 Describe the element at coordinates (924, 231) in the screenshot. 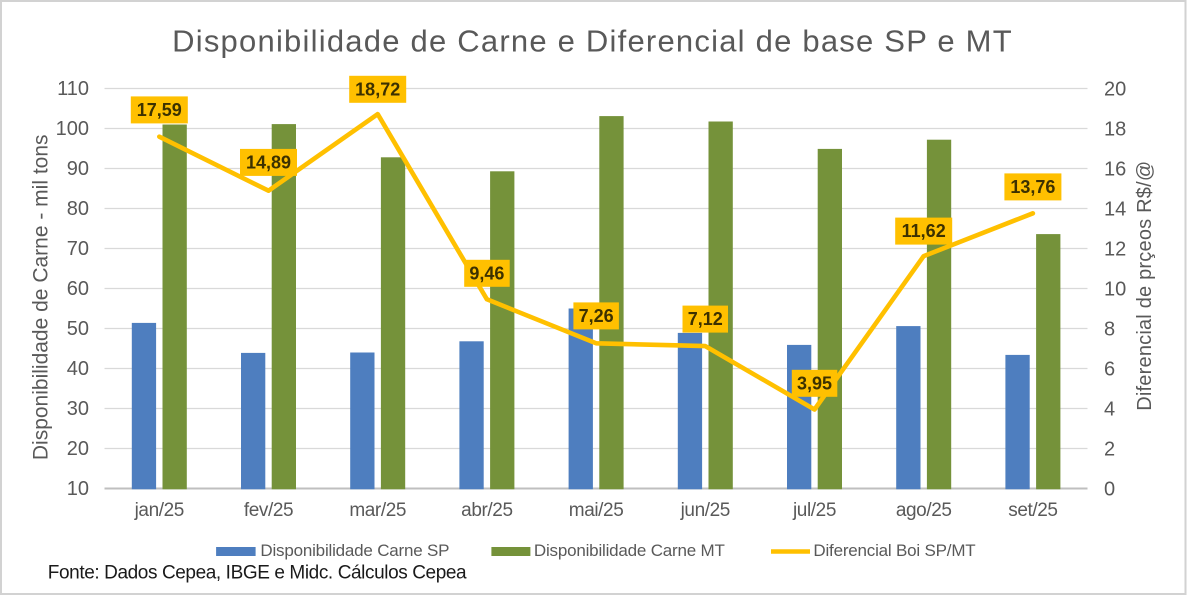

I see `svg-text: 11,62` at that location.